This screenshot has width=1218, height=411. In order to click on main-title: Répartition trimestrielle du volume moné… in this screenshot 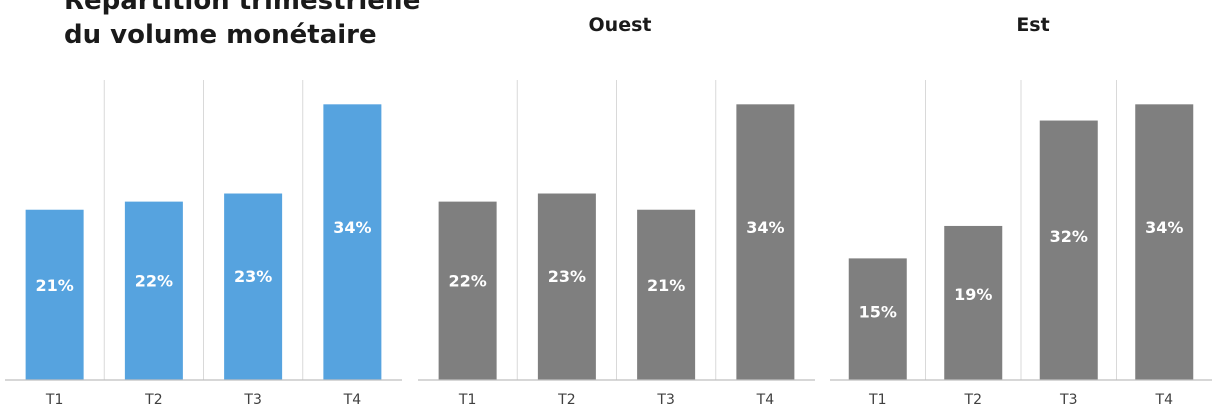, I will do `click(242, 26)`.